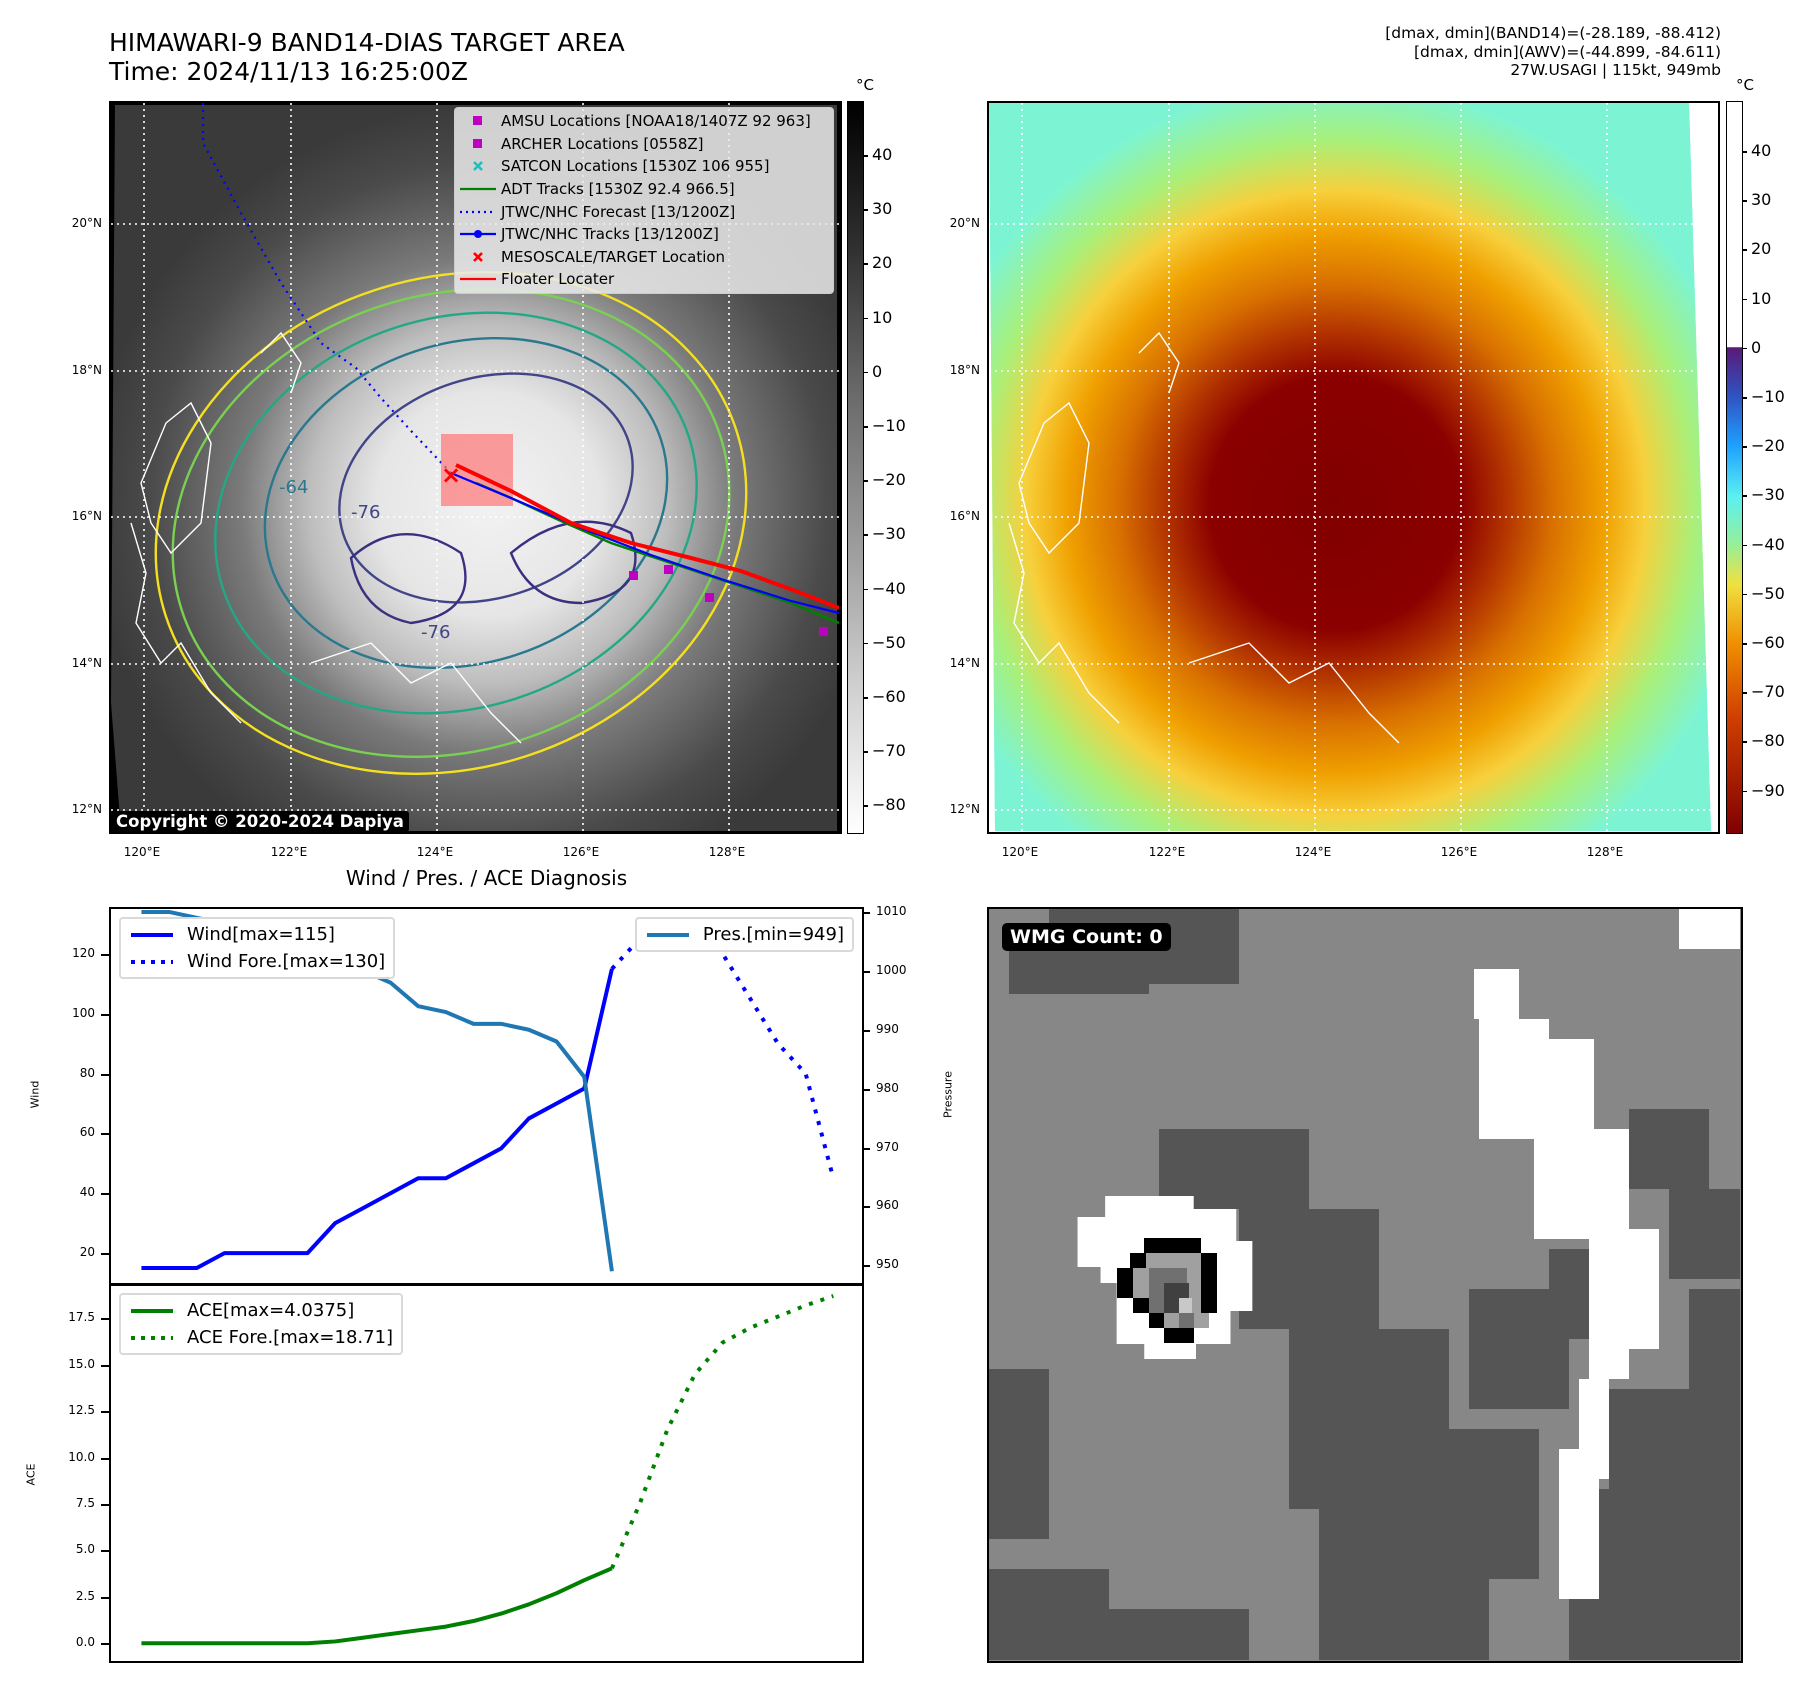 The width and height of the screenshot is (1801, 1690). Describe the element at coordinates (478, 212) in the screenshot. I see `legend-symbol-dotted-icon` at that location.